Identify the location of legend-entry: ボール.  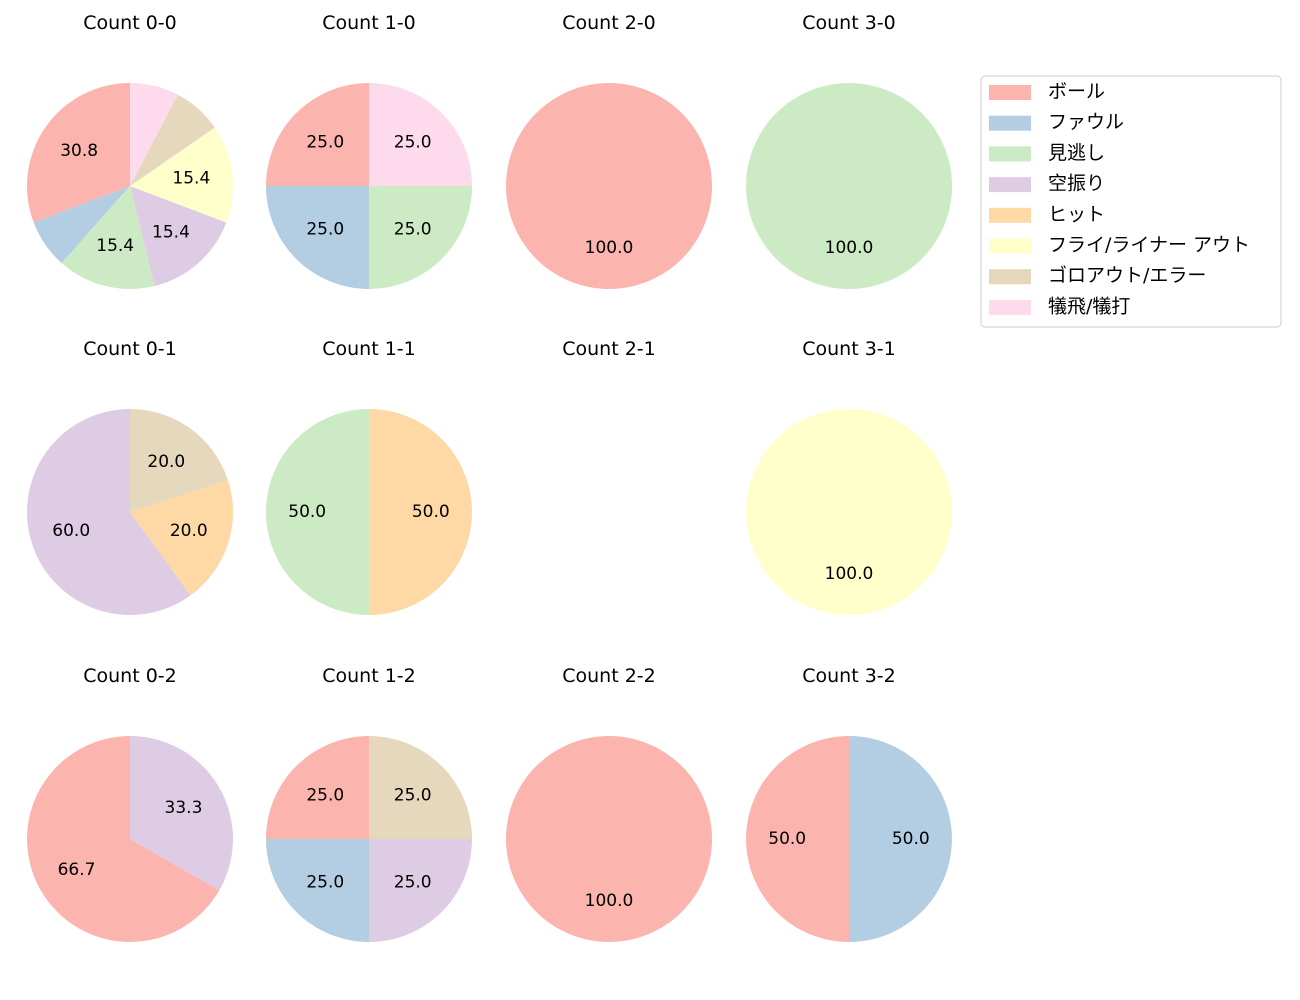
(1047, 92).